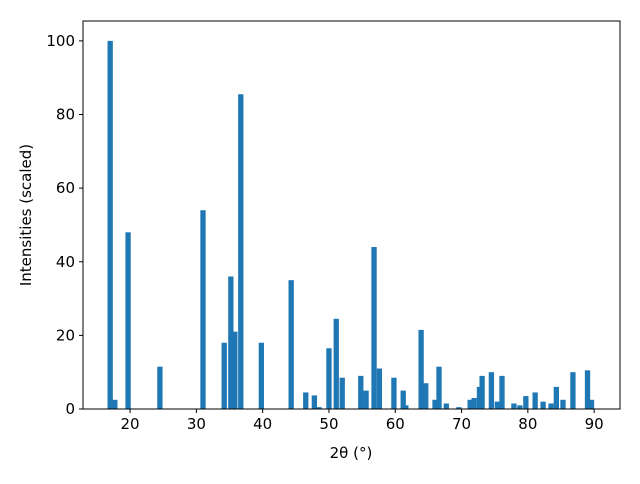  What do you see at coordinates (60, 41) in the screenshot?
I see `y-tick-label: 100` at bounding box center [60, 41].